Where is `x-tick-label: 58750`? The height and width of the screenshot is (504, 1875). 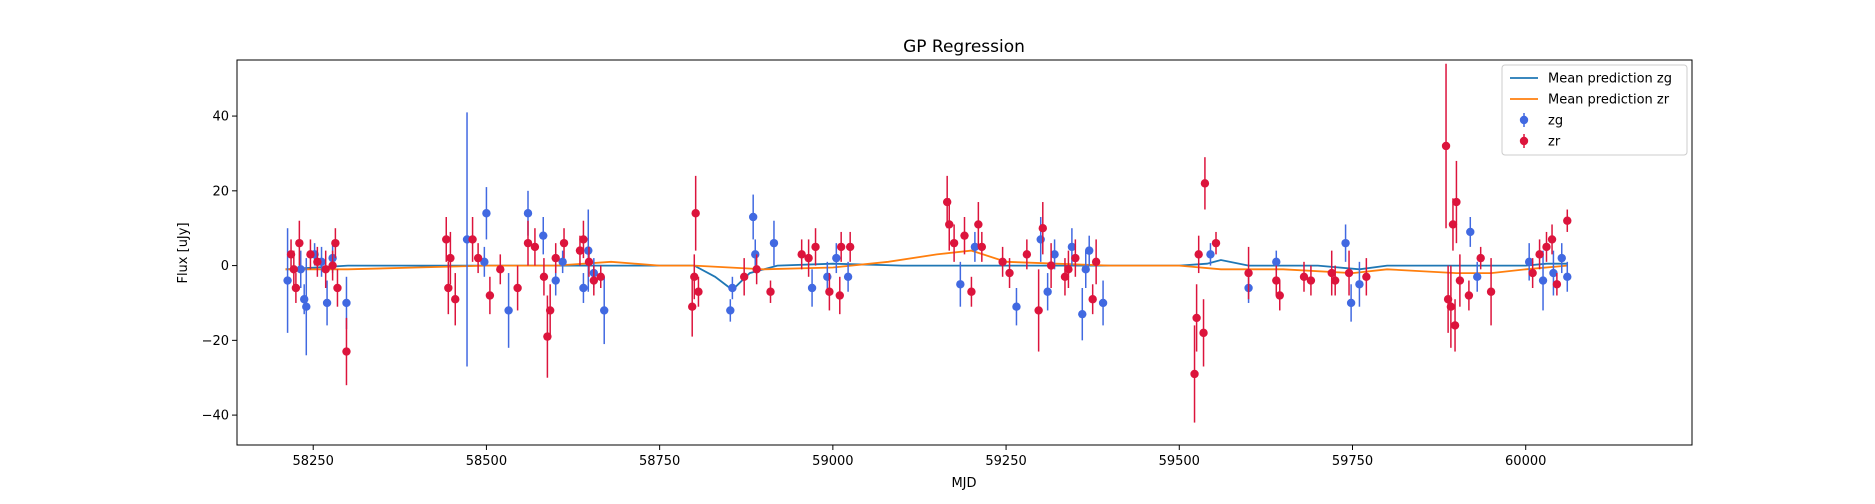
x-tick-label: 58750 is located at coordinates (659, 461).